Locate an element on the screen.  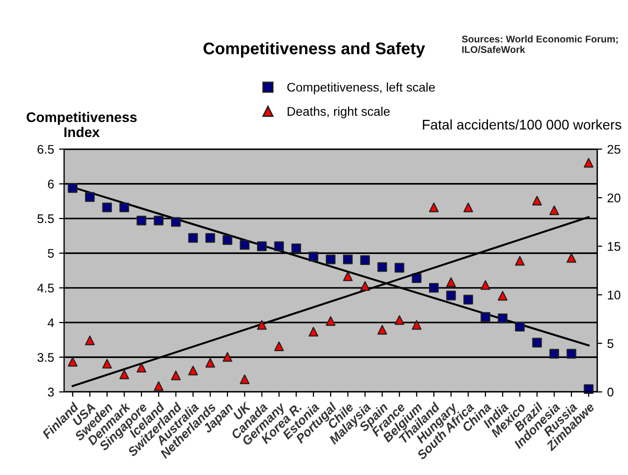
y-tick-label: 5.5 is located at coordinates (45, 219).